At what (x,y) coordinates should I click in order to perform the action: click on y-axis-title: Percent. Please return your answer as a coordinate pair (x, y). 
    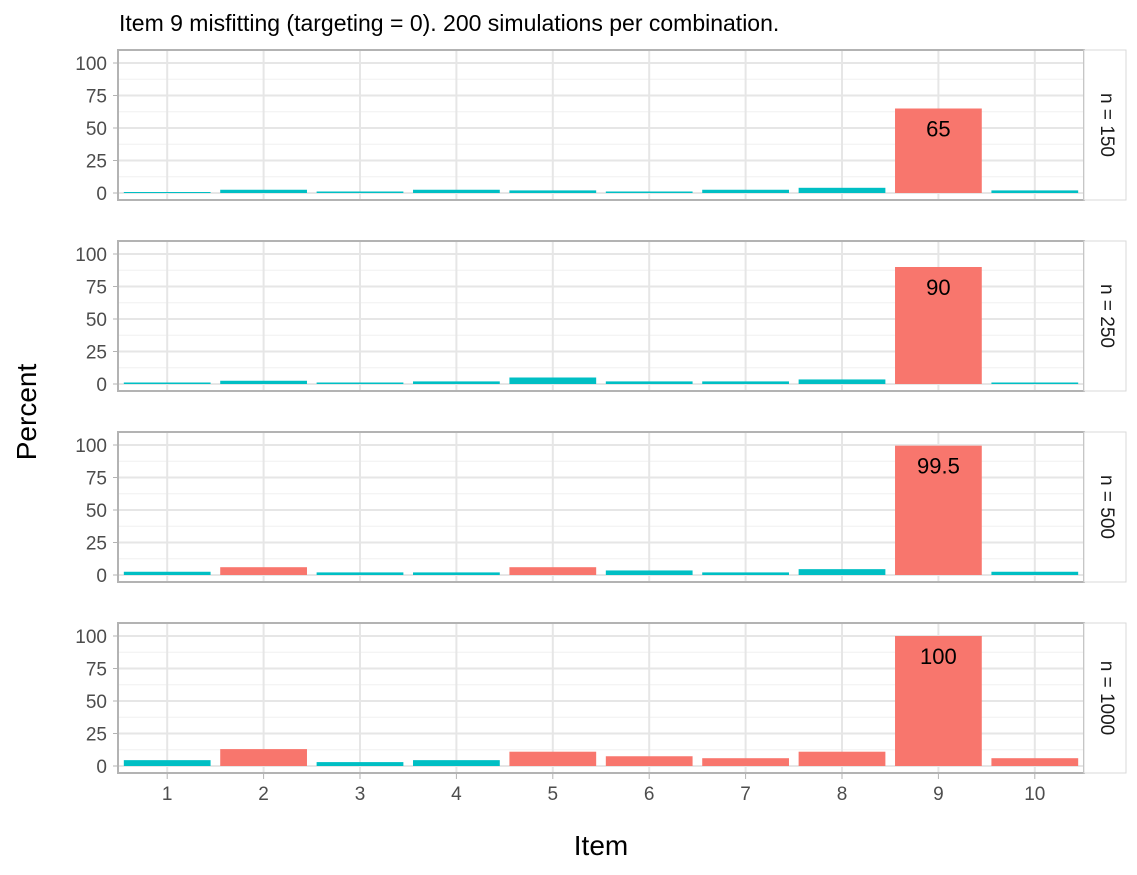
    Looking at the image, I should click on (26, 412).